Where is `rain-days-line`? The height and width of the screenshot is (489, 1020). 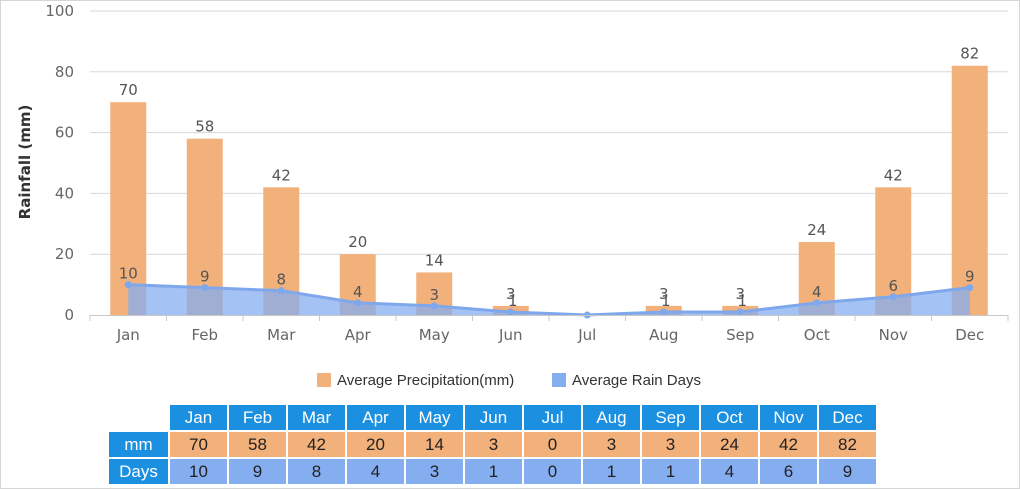
rain-days-line is located at coordinates (549, 300).